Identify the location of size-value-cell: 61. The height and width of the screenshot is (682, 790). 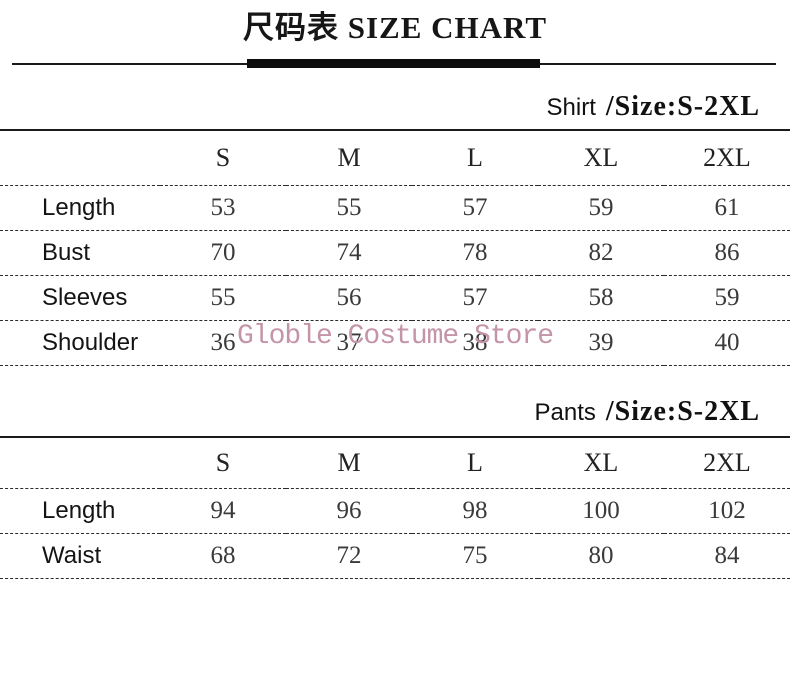
(727, 208).